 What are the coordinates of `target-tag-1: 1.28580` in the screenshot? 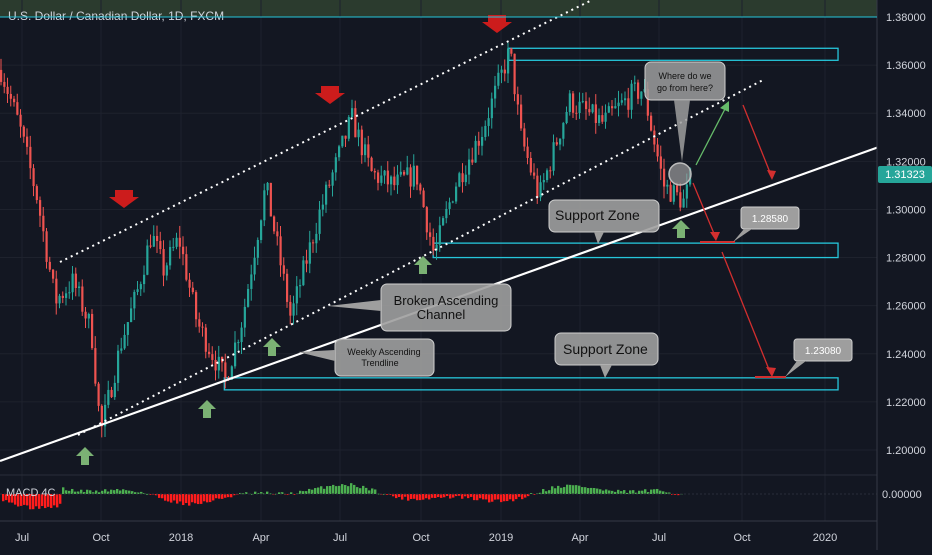 It's located at (766, 224).